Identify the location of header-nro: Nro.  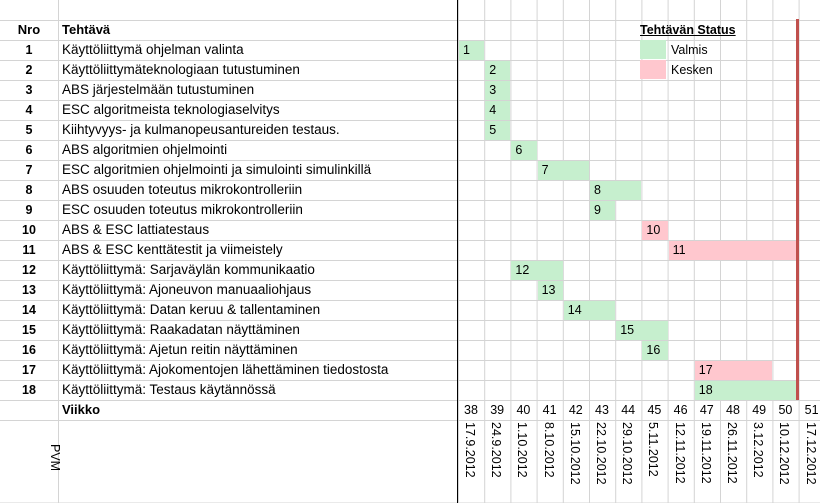
(29, 29).